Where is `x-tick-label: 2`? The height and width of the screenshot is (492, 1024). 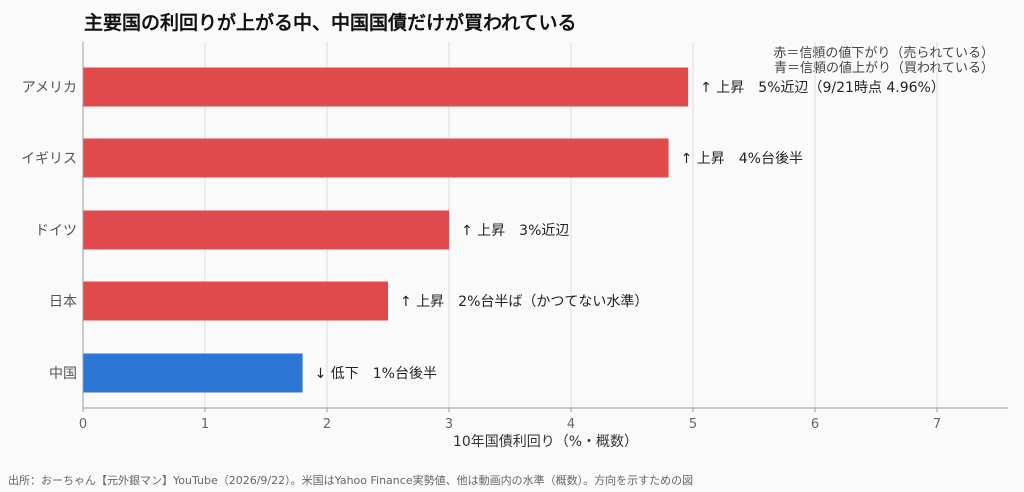 x-tick-label: 2 is located at coordinates (327, 424).